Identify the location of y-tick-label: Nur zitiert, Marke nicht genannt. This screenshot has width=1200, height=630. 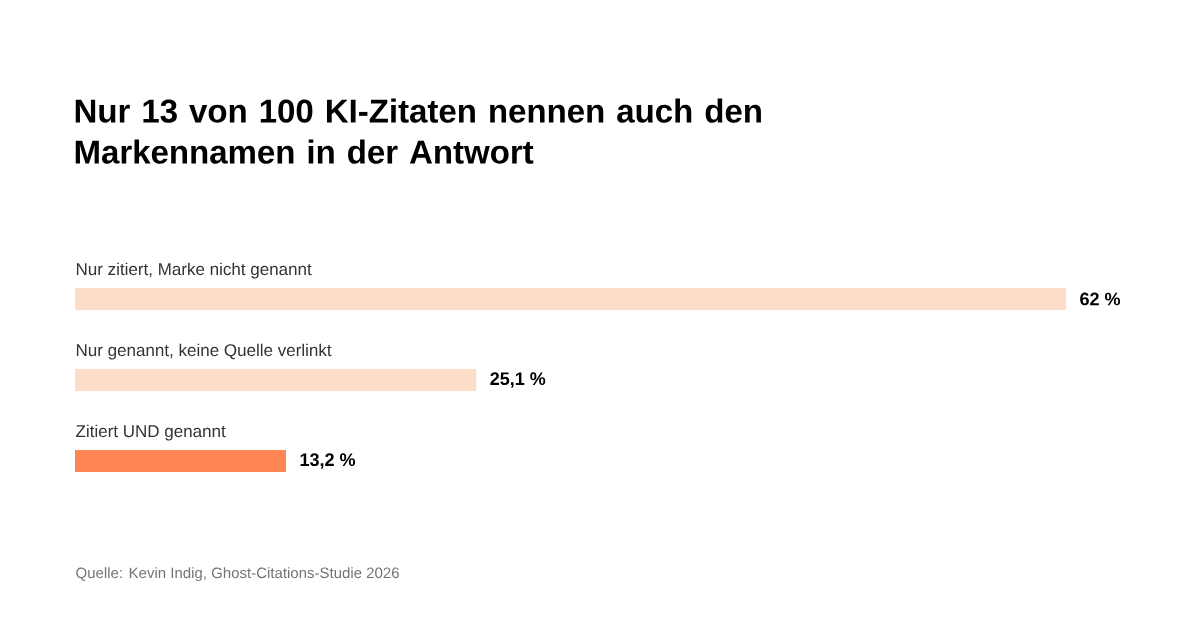
(194, 270).